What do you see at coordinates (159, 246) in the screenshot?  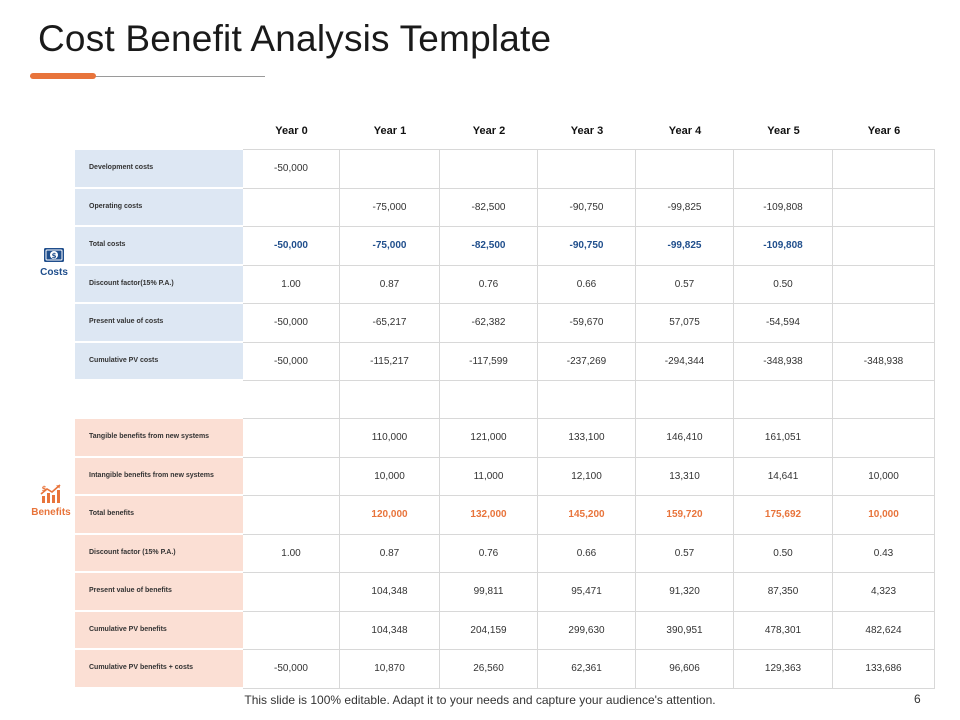 I see `row-label: Total costs` at bounding box center [159, 246].